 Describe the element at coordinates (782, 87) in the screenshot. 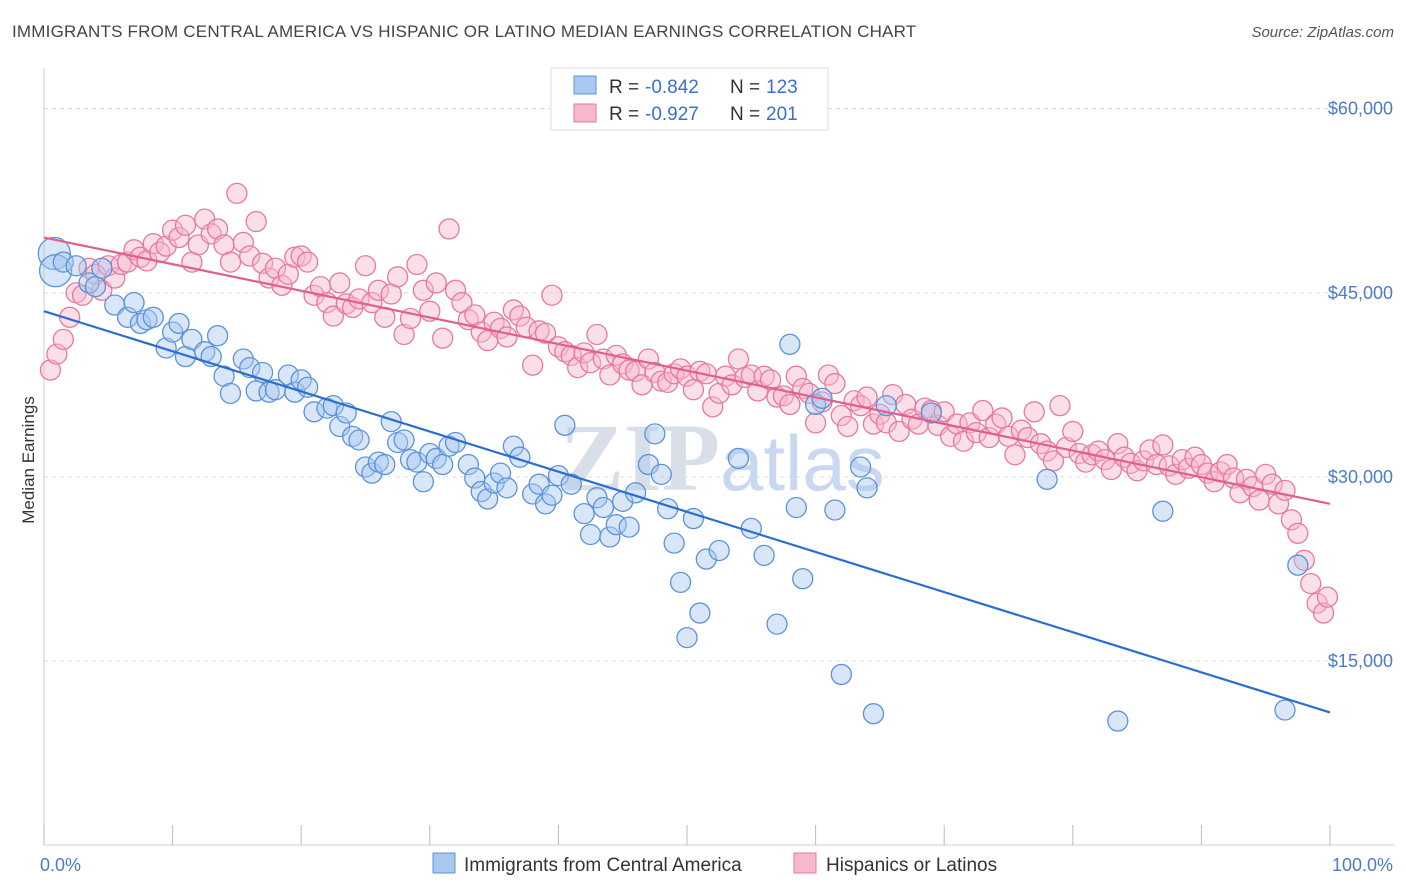

I see `legend-n-blue: 123` at that location.